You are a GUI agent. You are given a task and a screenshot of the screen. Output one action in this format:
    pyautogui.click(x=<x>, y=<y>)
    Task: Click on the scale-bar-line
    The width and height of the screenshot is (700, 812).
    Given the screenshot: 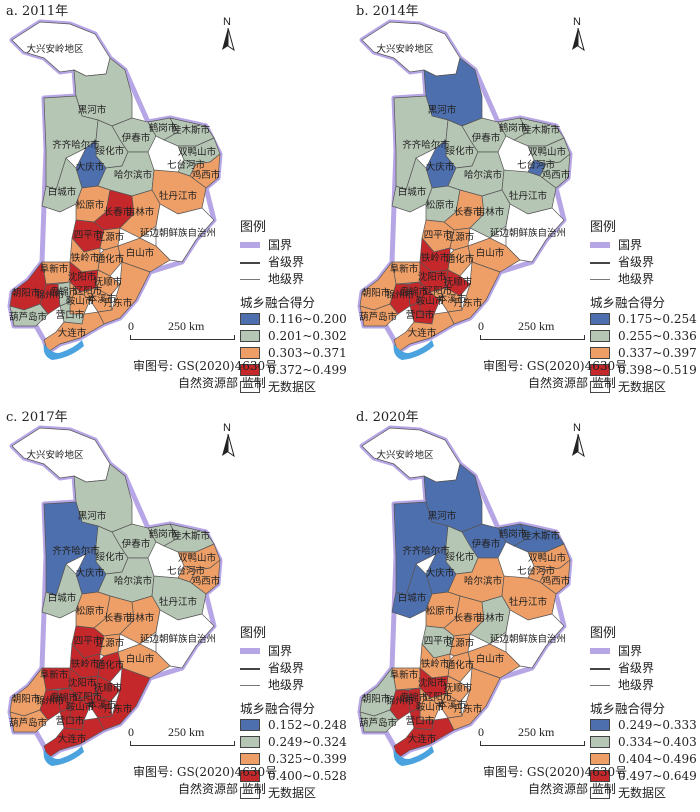 What is the action you would take?
    pyautogui.click(x=532, y=743)
    